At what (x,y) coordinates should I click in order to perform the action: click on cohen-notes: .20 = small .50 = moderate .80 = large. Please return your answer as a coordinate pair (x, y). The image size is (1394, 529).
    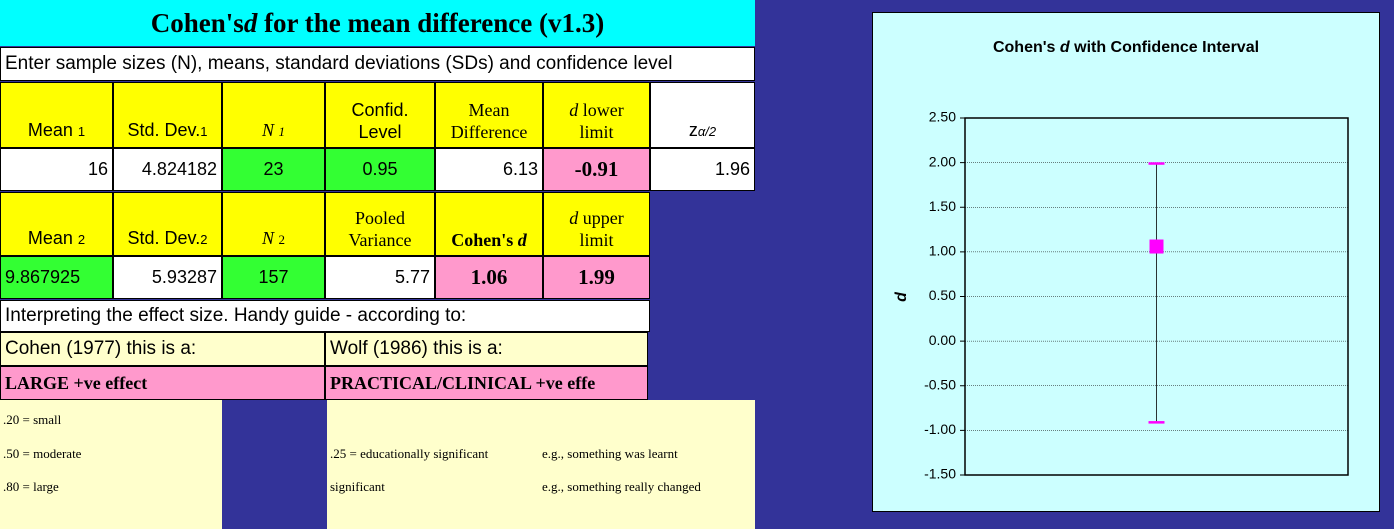
    Looking at the image, I should click on (111, 464).